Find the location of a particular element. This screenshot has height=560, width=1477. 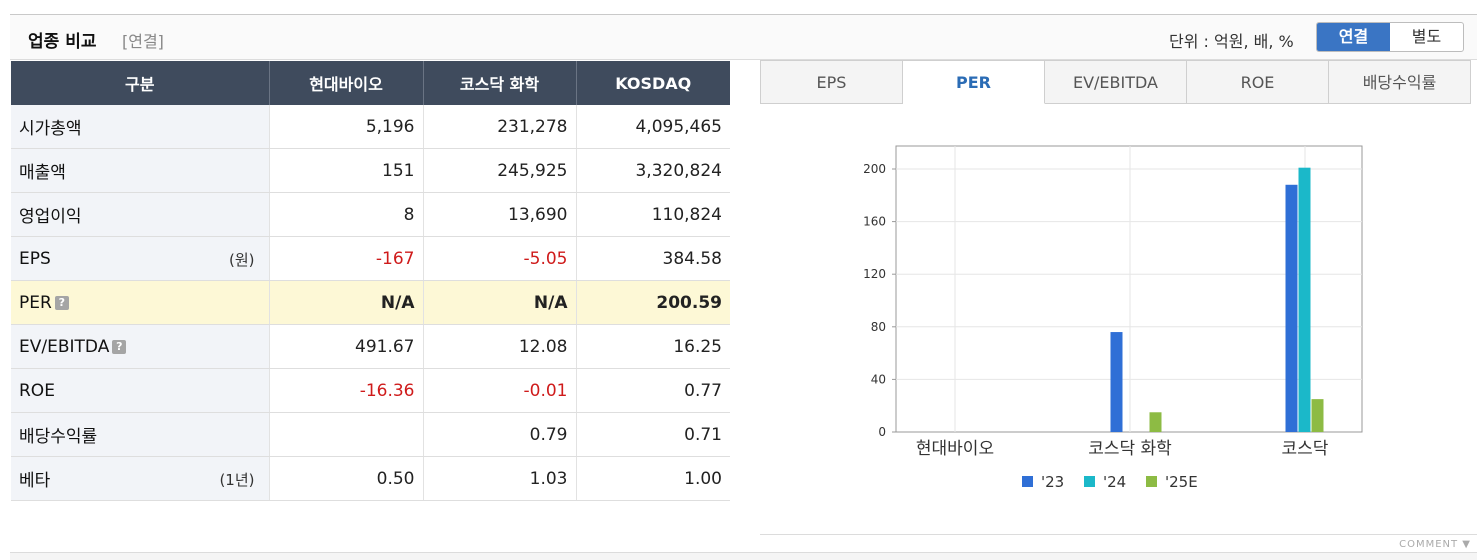

row-label-beta: 베타 (1년) is located at coordinates (140, 478).